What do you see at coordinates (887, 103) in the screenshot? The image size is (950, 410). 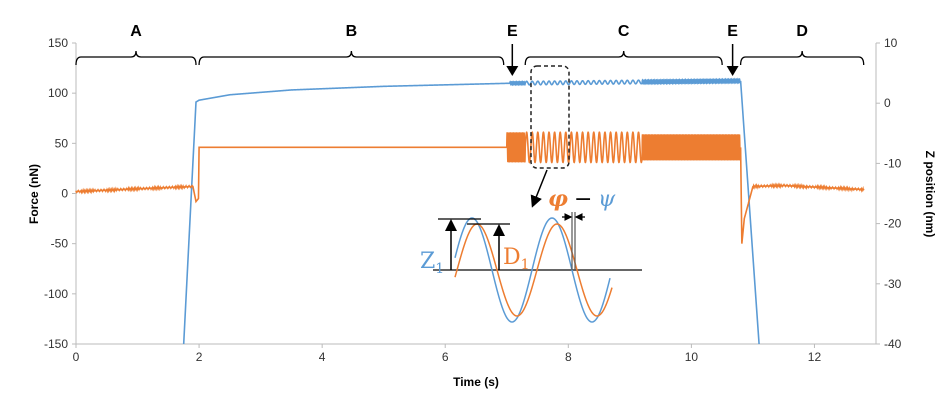 I see `y2-tick-label: 0` at bounding box center [887, 103].